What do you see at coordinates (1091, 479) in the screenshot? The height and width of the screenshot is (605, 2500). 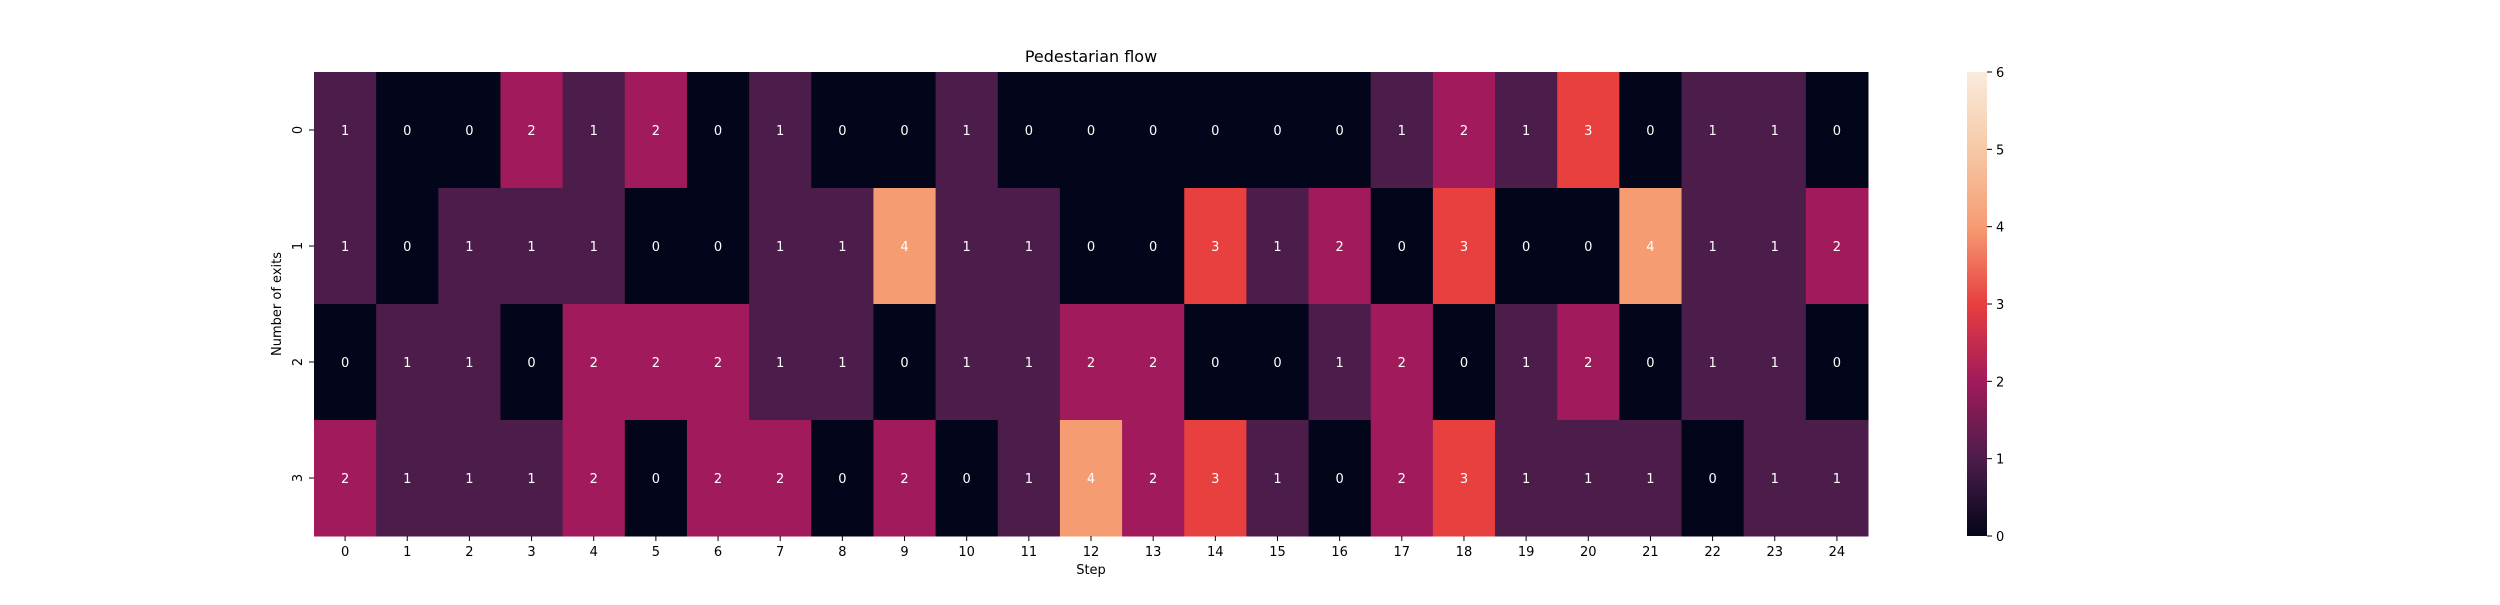 I see `cell-value-label: 4` at bounding box center [1091, 479].